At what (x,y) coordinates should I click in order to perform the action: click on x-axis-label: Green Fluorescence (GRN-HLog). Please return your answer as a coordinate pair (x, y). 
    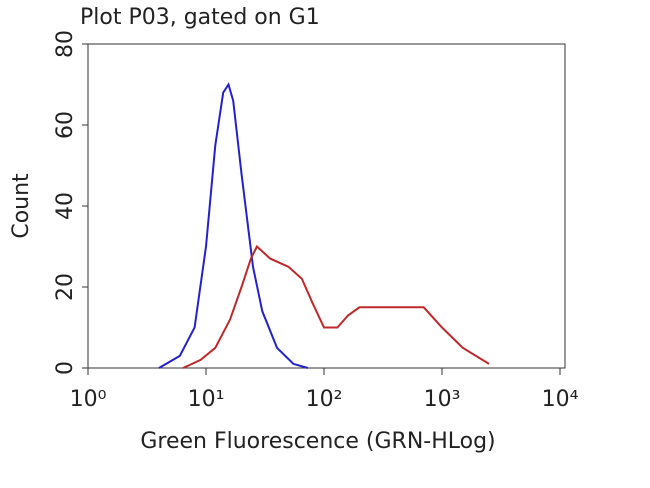
    Looking at the image, I should click on (317, 441).